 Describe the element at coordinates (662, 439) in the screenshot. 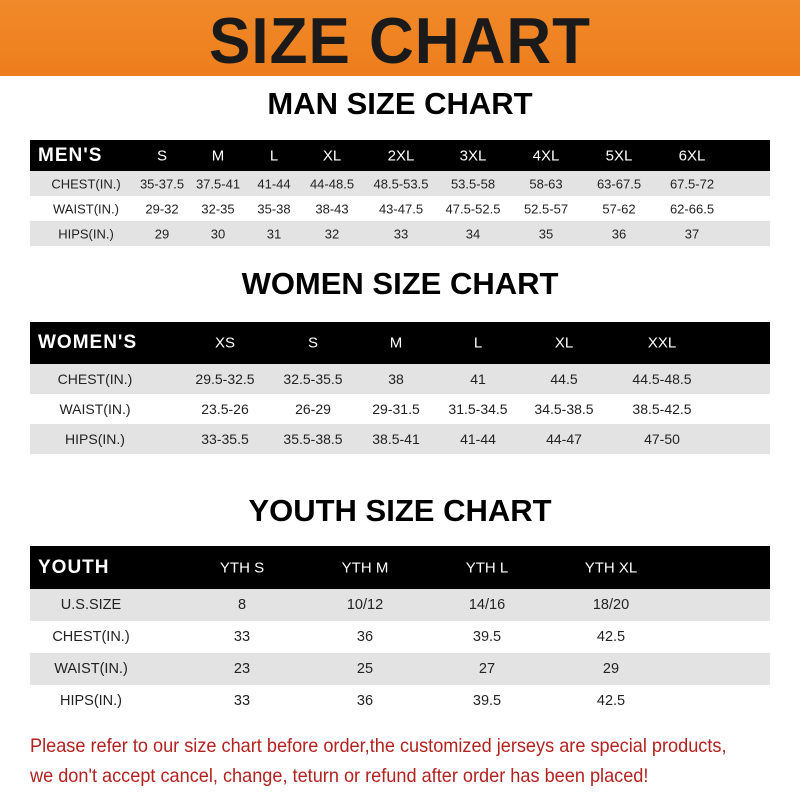

I see `cell-value: 47-50` at that location.